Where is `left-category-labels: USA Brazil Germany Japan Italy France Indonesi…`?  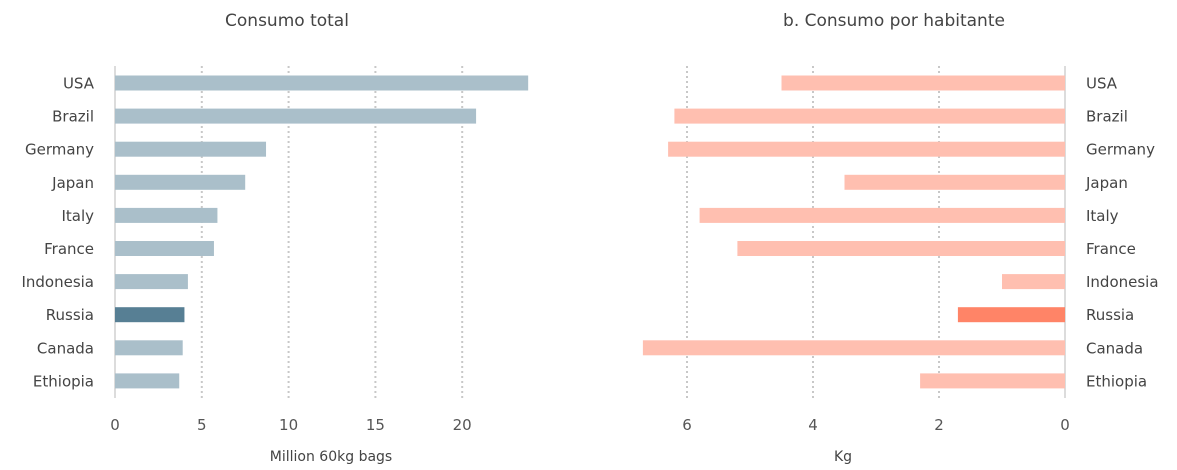 left-category-labels: USA Brazil Germany Japan Italy France Indonesi… is located at coordinates (57, 233).